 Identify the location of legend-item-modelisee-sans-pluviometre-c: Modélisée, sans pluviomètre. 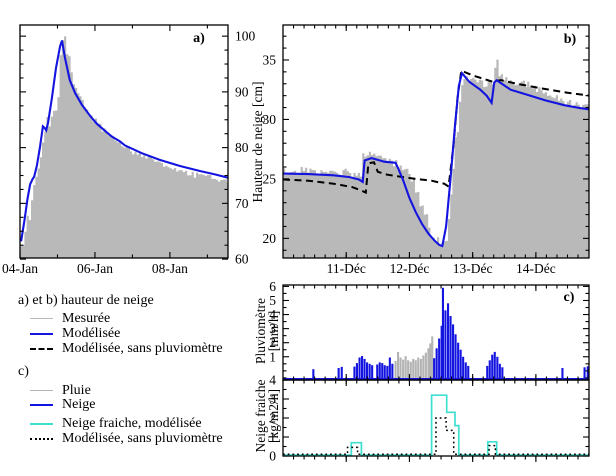
(126, 438).